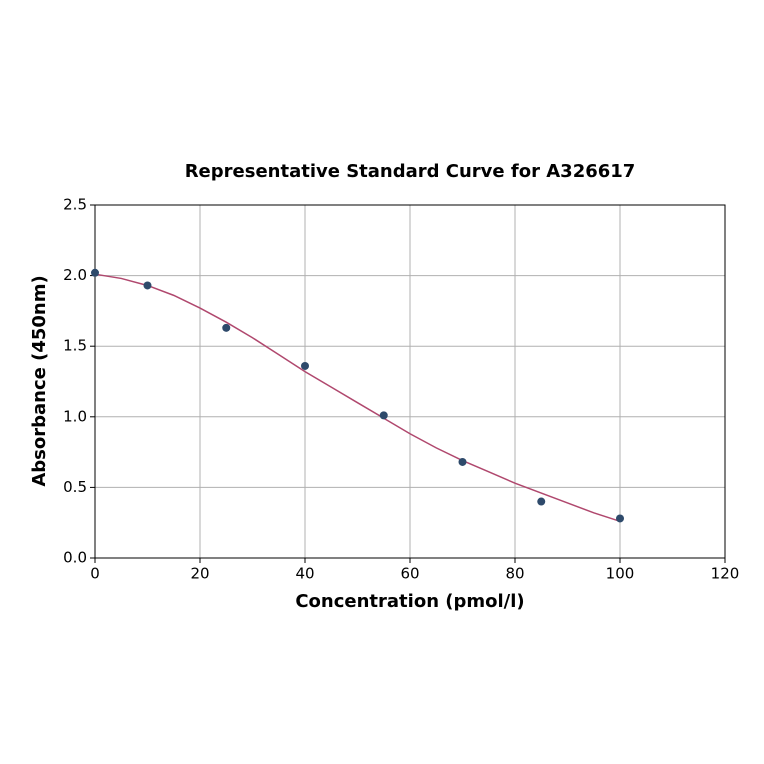 The width and height of the screenshot is (764, 764). What do you see at coordinates (514, 574) in the screenshot?
I see `x-tick-label: 80` at bounding box center [514, 574].